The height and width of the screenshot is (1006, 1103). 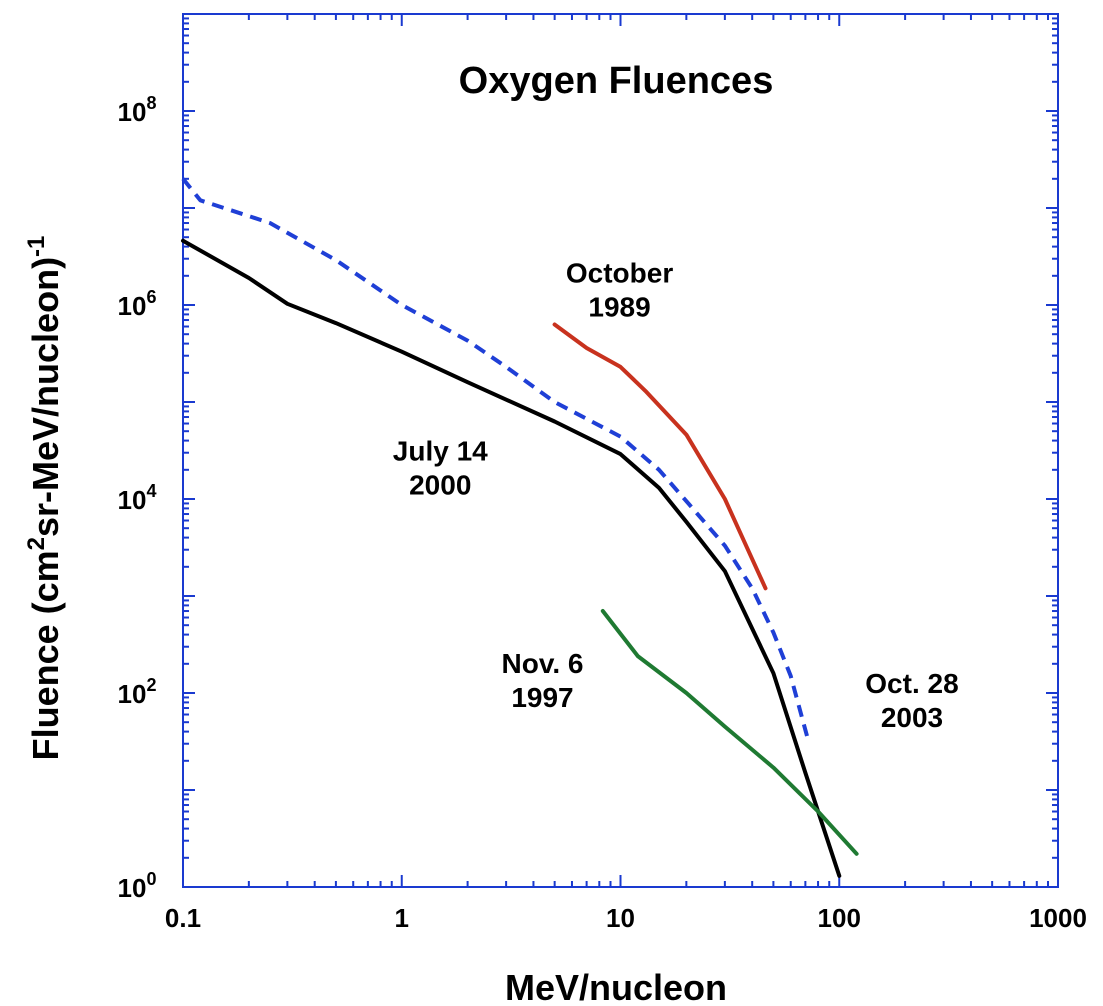 What do you see at coordinates (36, 246) in the screenshot?
I see `y-axis-label-sup2: -1` at bounding box center [36, 246].